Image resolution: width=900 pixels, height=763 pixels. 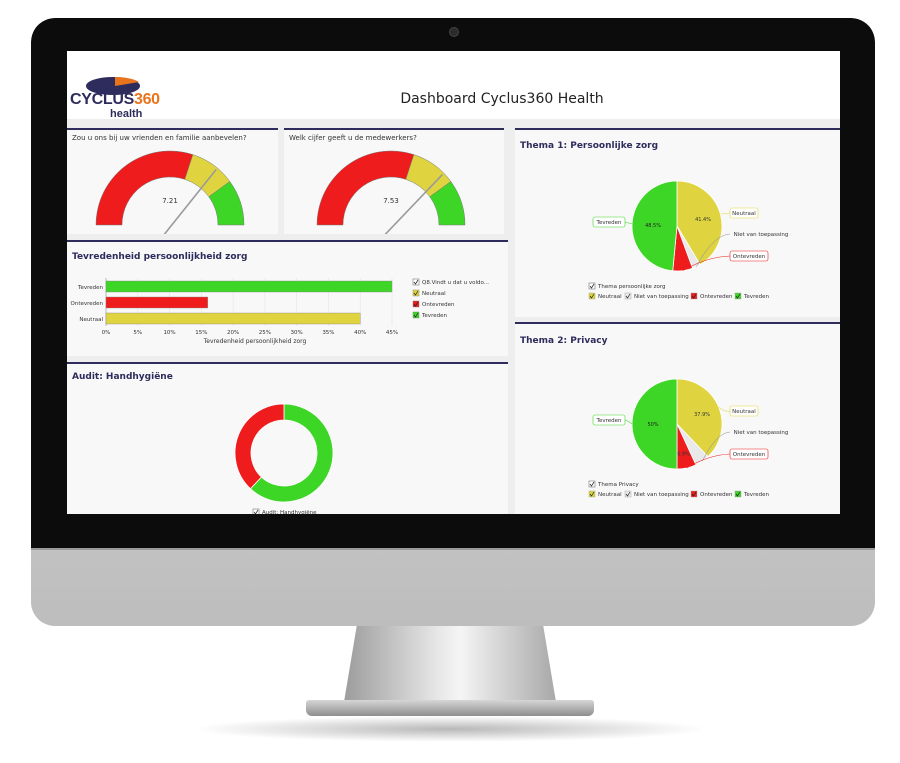 I want to click on callout-label: Neutraal, so click(x=744, y=214).